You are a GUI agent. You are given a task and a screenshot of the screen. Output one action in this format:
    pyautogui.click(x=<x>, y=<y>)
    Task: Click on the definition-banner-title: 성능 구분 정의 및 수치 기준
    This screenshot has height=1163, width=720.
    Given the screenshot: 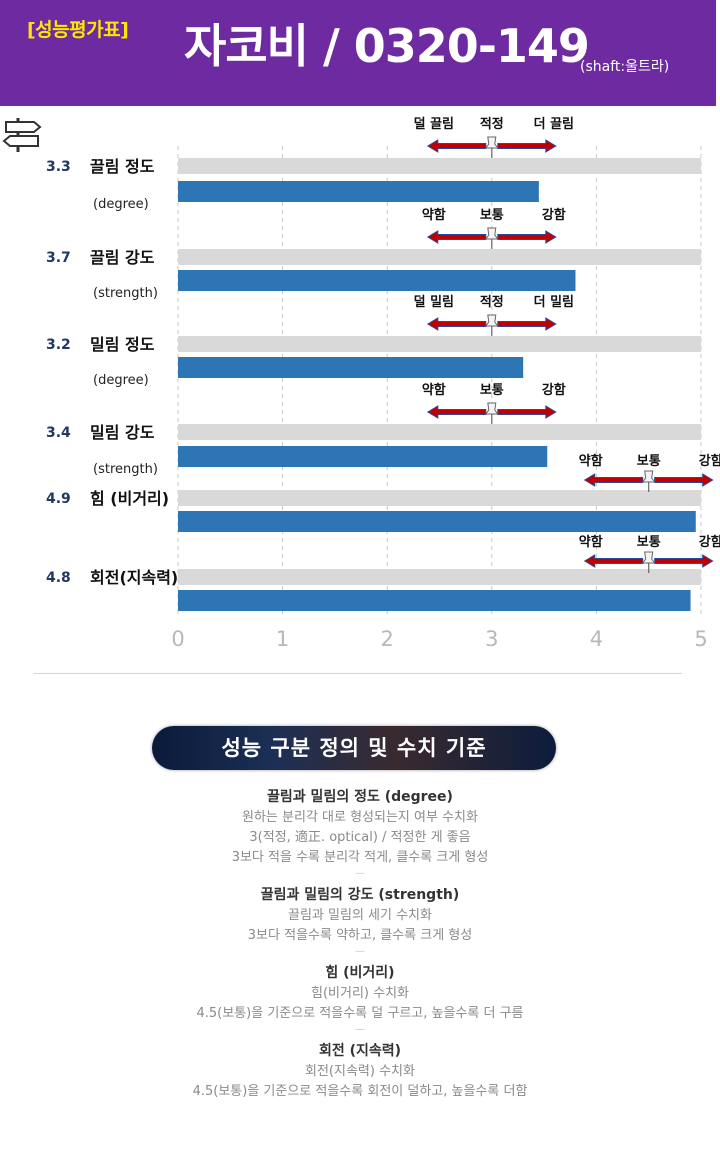 What is the action you would take?
    pyautogui.click(x=354, y=748)
    